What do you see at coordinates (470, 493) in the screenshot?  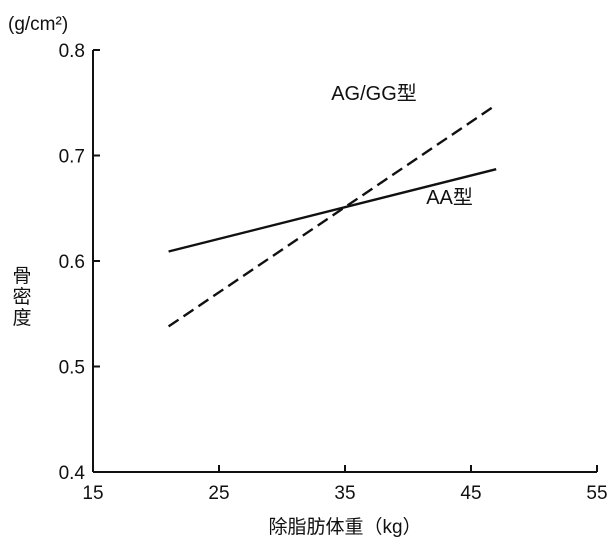 I see `x-tick-label: 45` at bounding box center [470, 493].